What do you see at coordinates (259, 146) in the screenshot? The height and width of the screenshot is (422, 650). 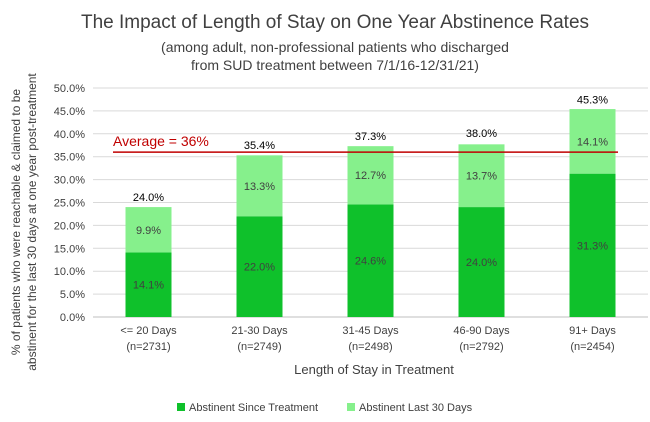 I see `bar-total-label: 35.4%` at bounding box center [259, 146].